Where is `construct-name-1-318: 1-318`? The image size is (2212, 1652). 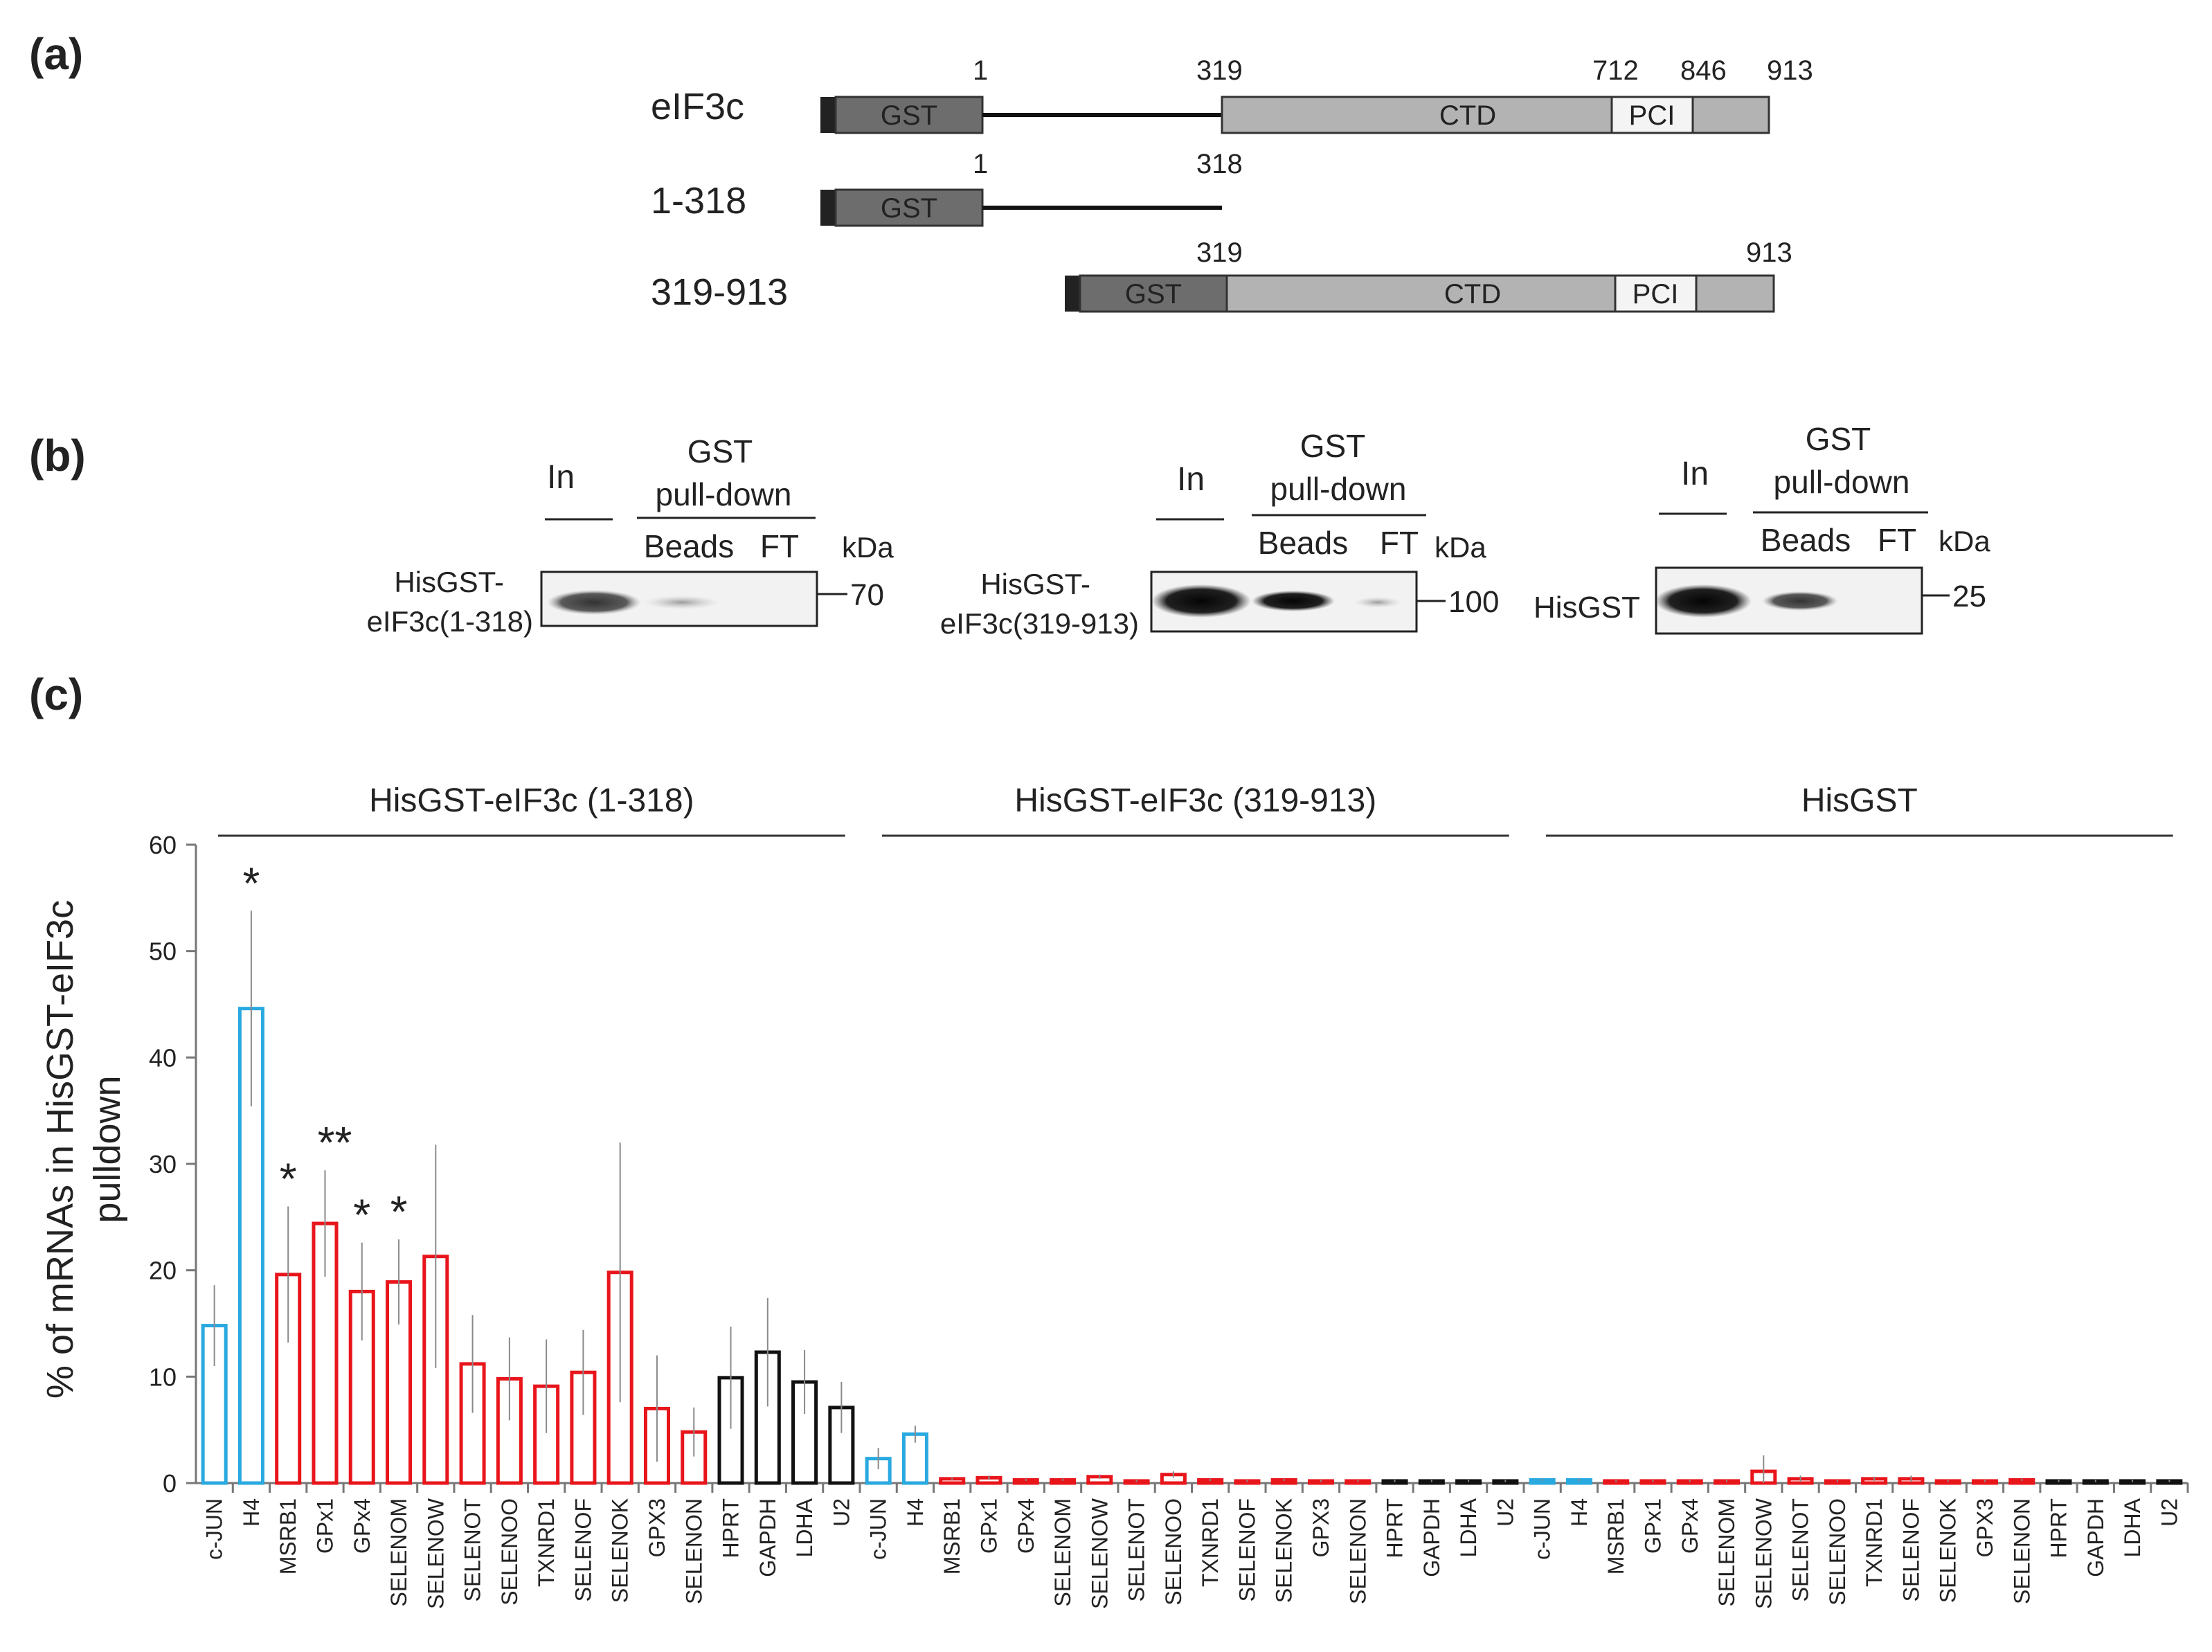
construct-name-1-318: 1-318 is located at coordinates (698, 201).